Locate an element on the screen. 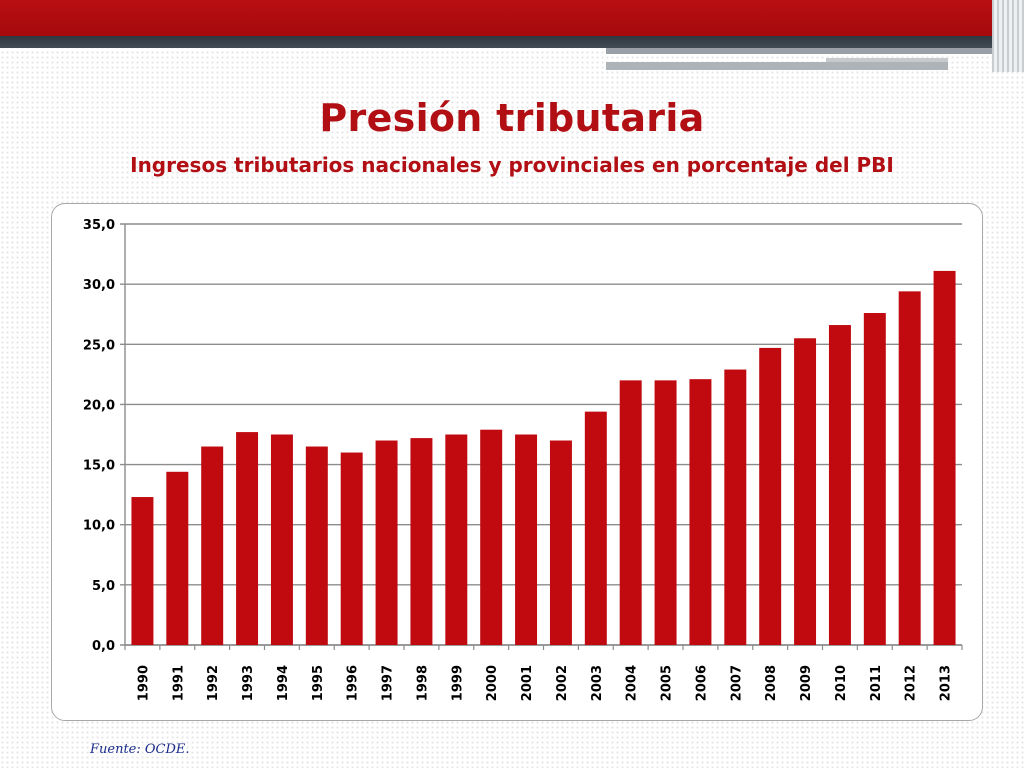 The image size is (1024, 768). y-tick-label: 35,0 is located at coordinates (99, 225).